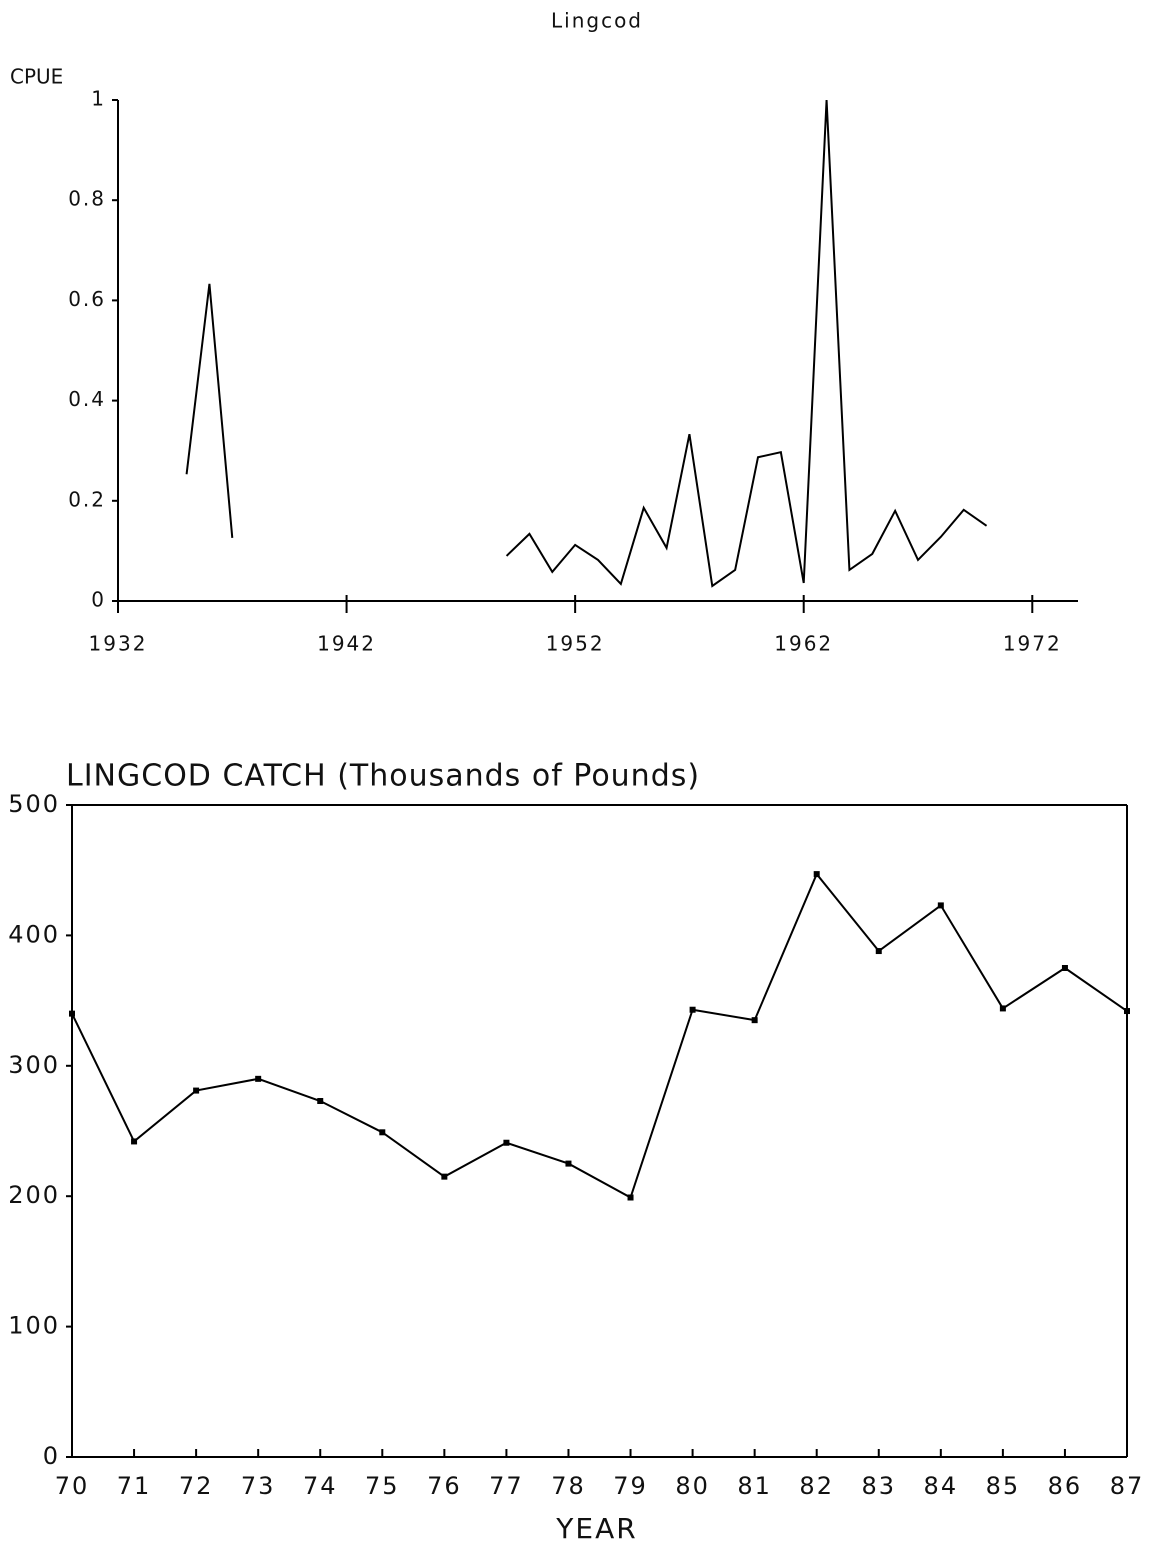 Image resolution: width=1151 pixels, height=1549 pixels. I want to click on x-tick-label: 70, so click(72, 1486).